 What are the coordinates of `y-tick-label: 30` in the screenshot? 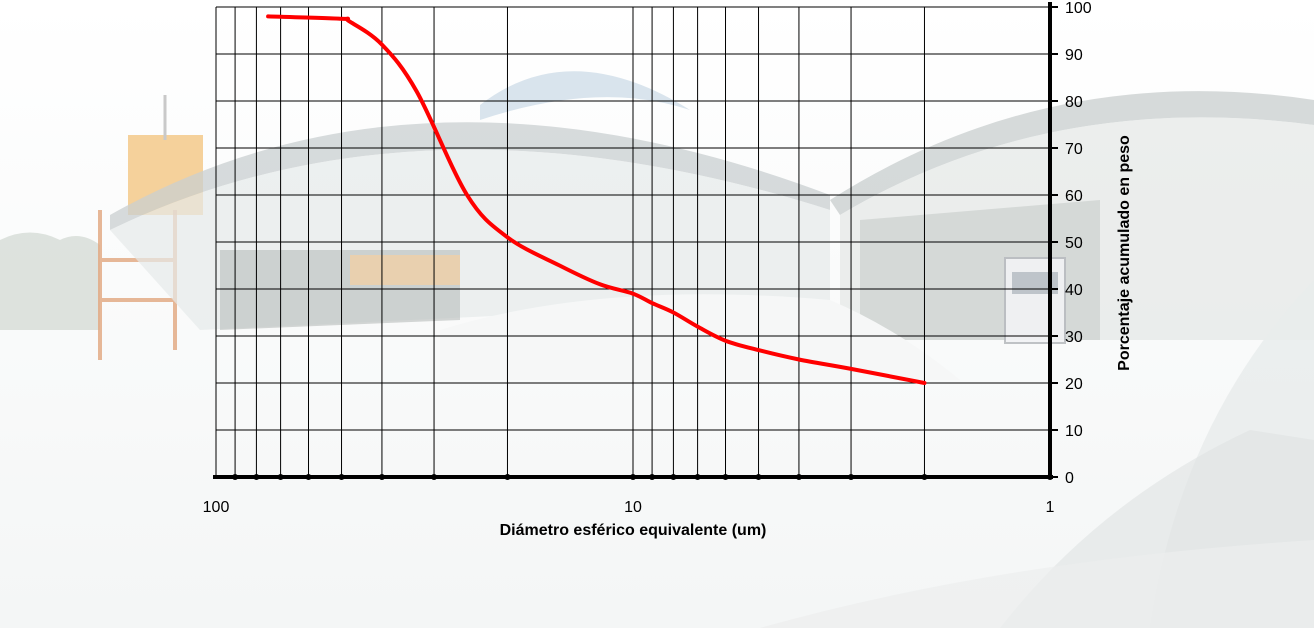 It's located at (1074, 337).